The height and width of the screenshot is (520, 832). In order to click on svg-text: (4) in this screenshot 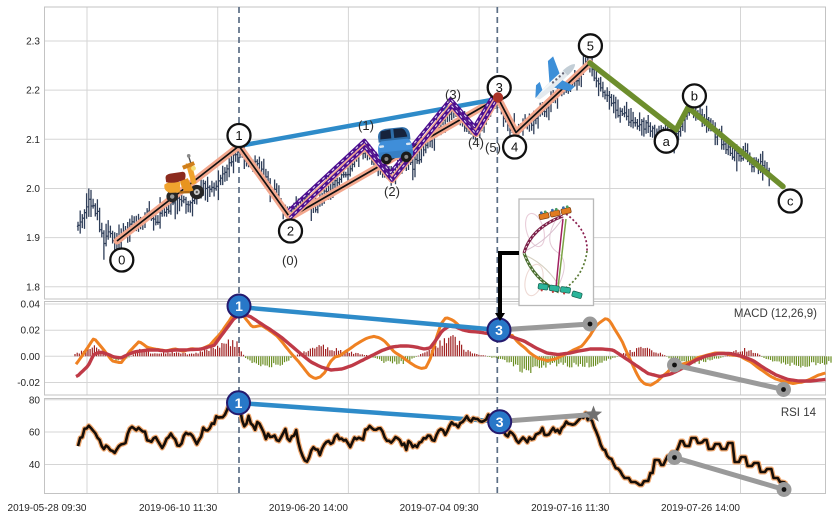, I will do `click(476, 142)`.